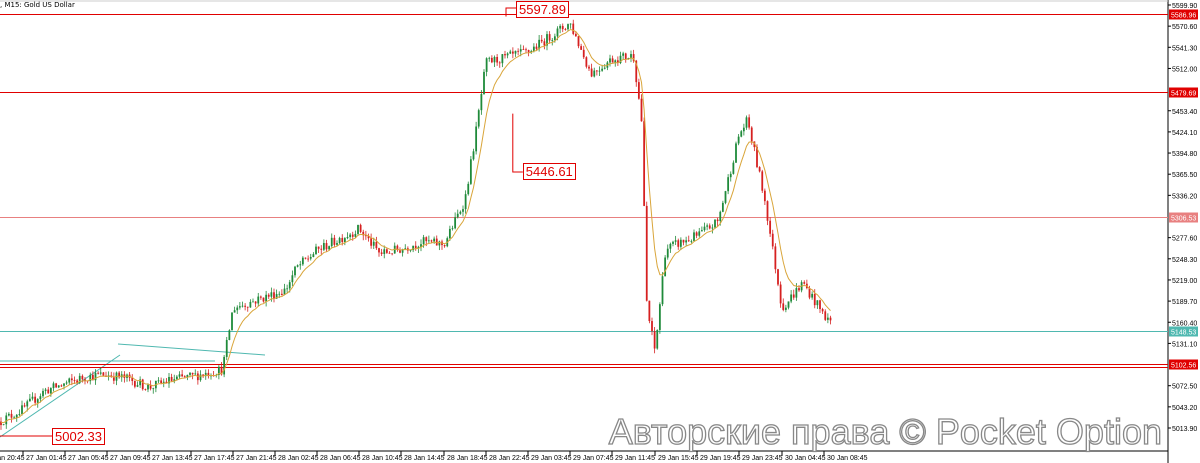  I want to click on x-tick-label: 28 Jan 10:45, so click(382, 458).